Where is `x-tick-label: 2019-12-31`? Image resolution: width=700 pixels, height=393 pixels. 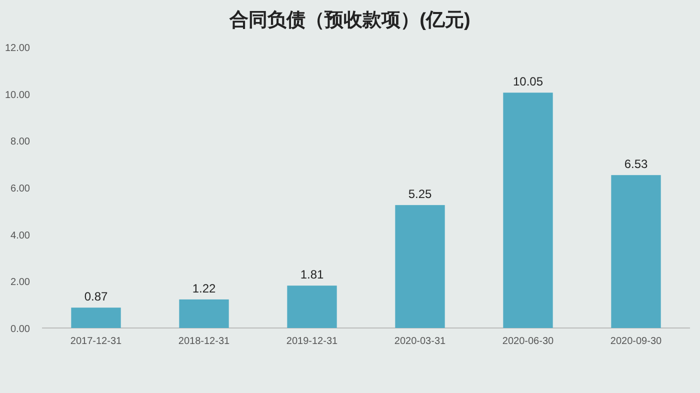 x-tick-label: 2019-12-31 is located at coordinates (312, 341).